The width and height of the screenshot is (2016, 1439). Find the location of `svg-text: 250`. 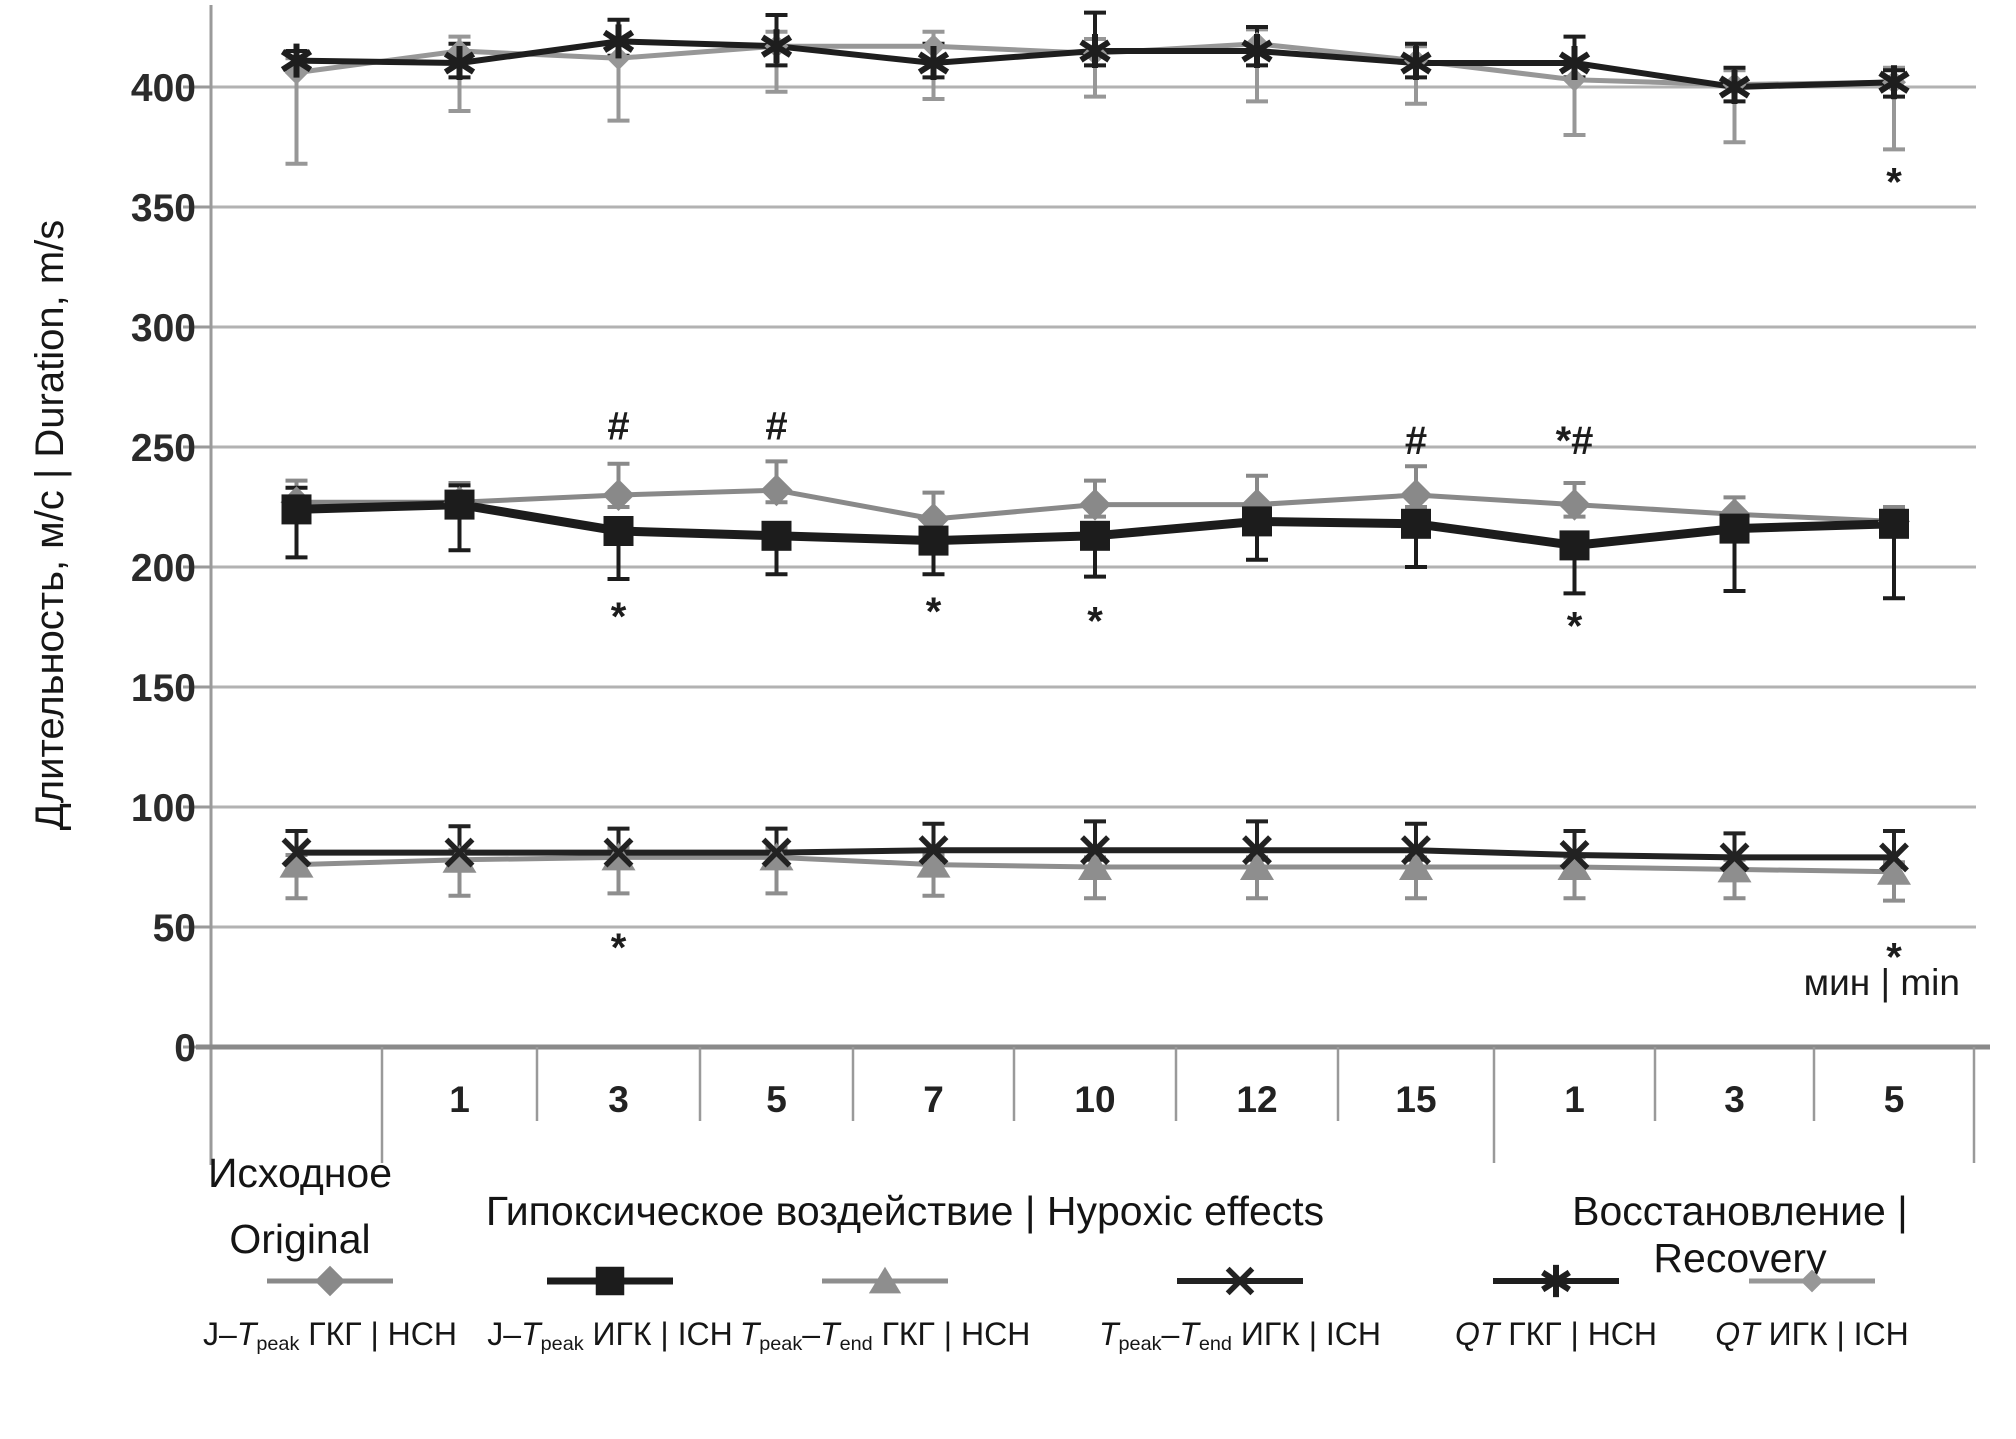

svg-text: 250 is located at coordinates (163, 448).